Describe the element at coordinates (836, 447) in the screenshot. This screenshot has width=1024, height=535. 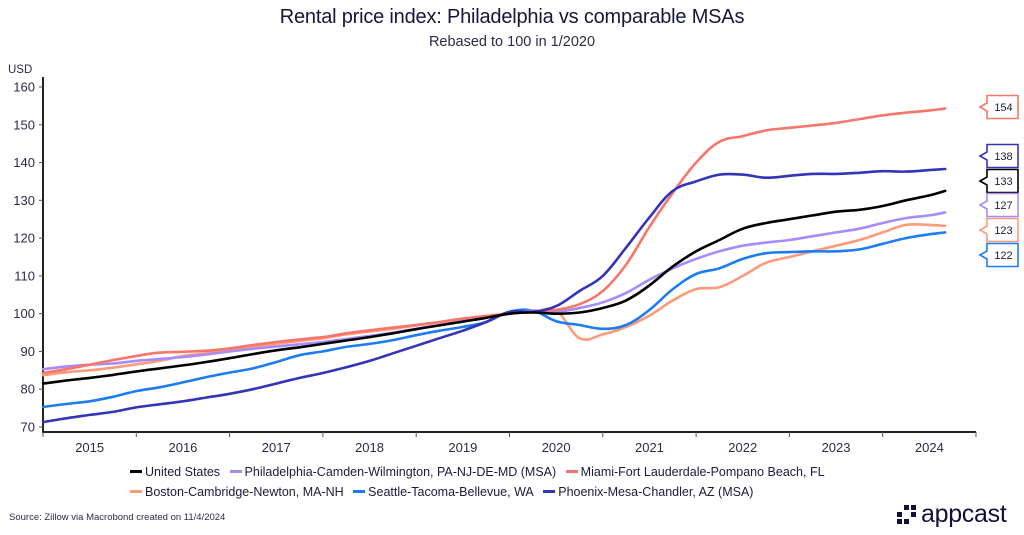
I see `x-tick-label: 2023` at that location.